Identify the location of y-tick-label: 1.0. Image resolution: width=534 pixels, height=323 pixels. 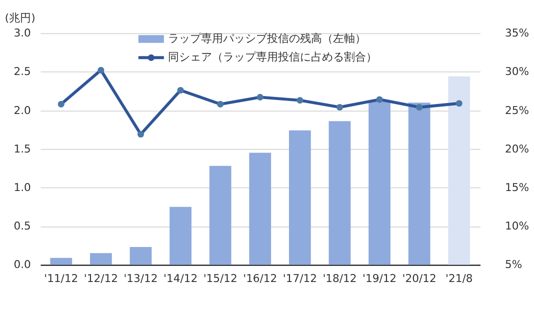
(23, 187).